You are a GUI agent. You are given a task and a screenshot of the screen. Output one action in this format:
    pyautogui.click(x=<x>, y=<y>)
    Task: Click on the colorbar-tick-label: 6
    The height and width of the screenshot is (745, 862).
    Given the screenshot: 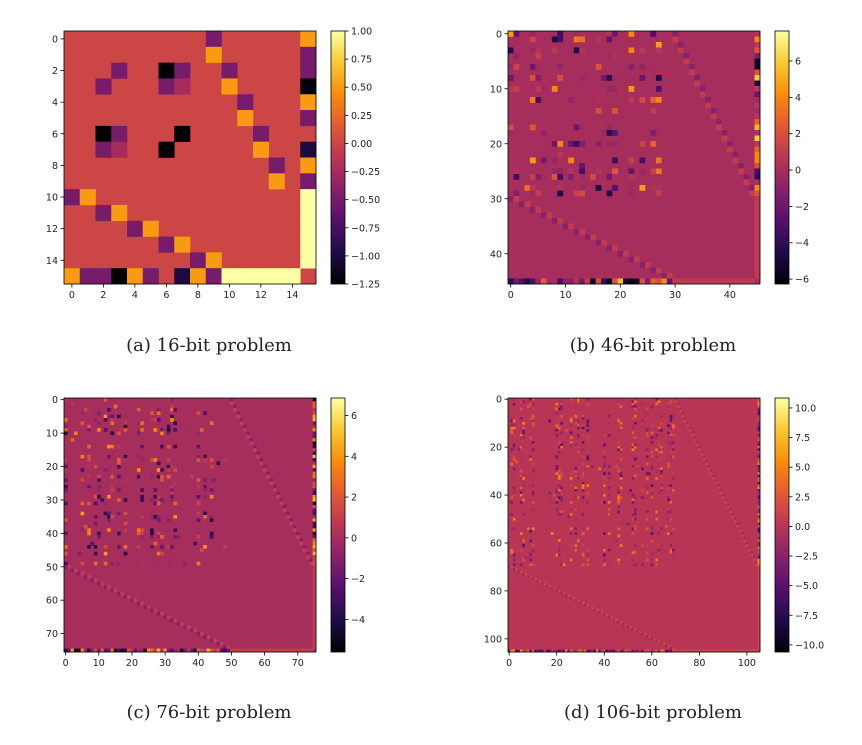 What is the action you would take?
    pyautogui.click(x=798, y=61)
    